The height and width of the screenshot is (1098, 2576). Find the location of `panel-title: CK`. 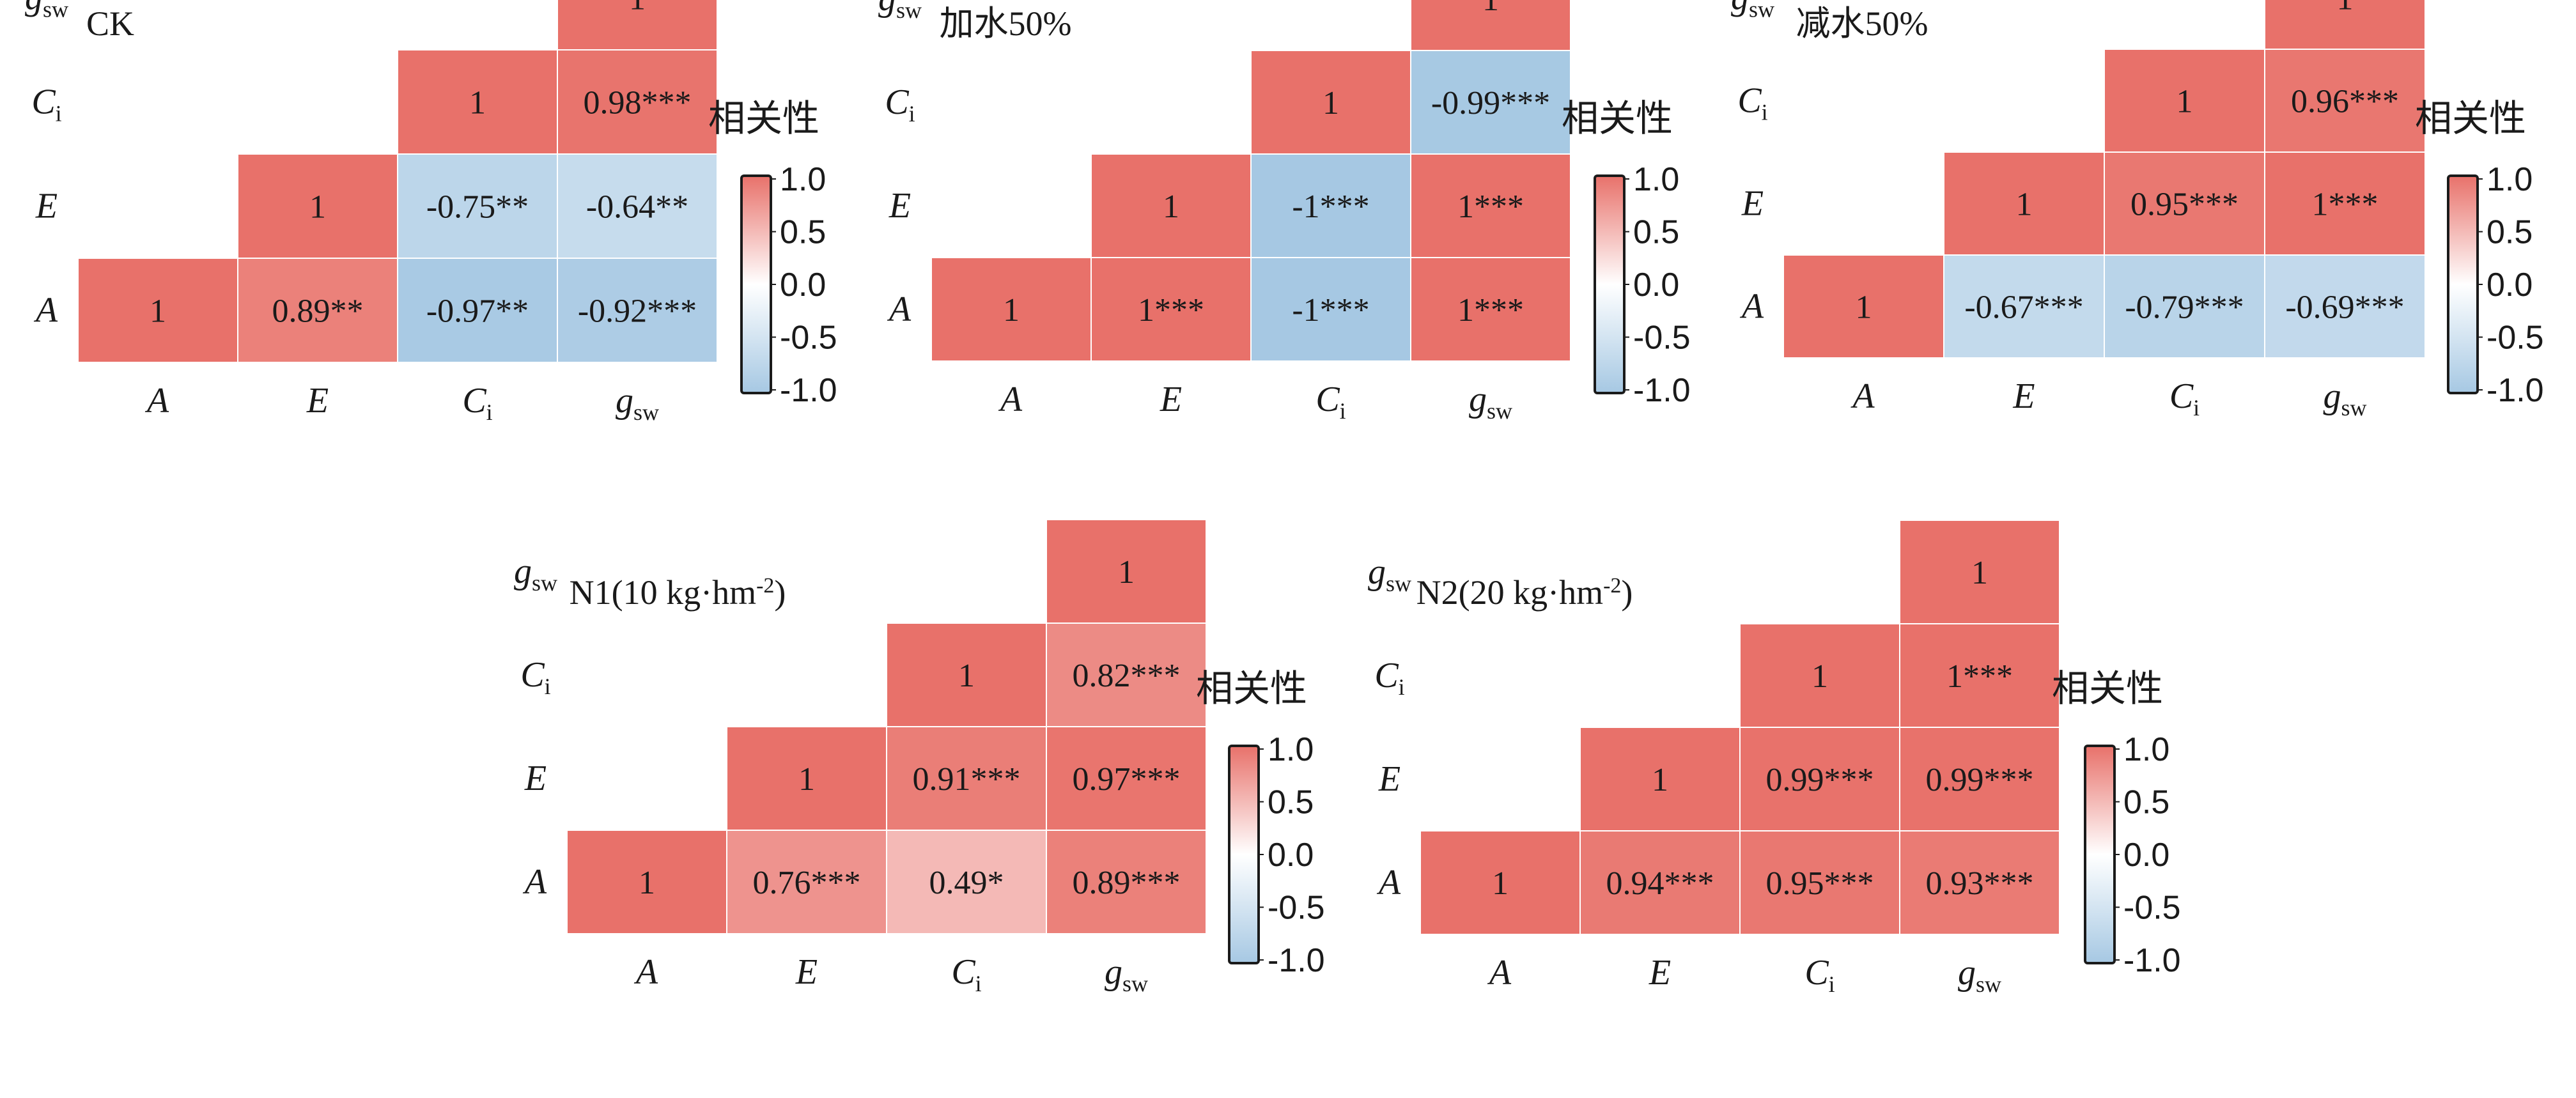

panel-title: CK is located at coordinates (110, 24).